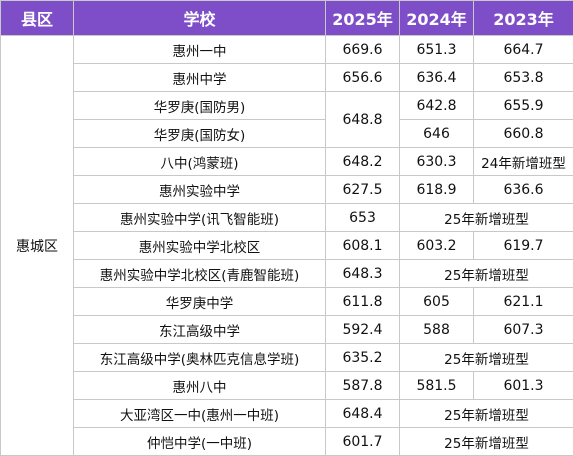  What do you see at coordinates (523, 78) in the screenshot?
I see `score-2023: 653.8` at bounding box center [523, 78].